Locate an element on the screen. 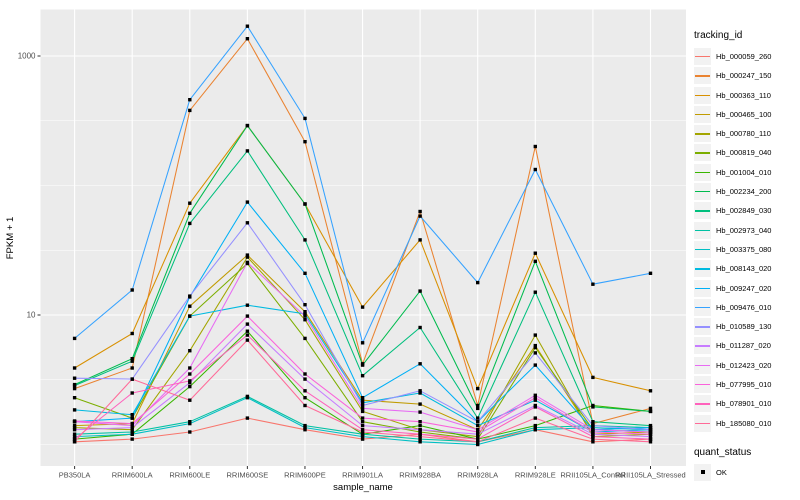  x-tick-label: PB350LA is located at coordinates (75, 475).